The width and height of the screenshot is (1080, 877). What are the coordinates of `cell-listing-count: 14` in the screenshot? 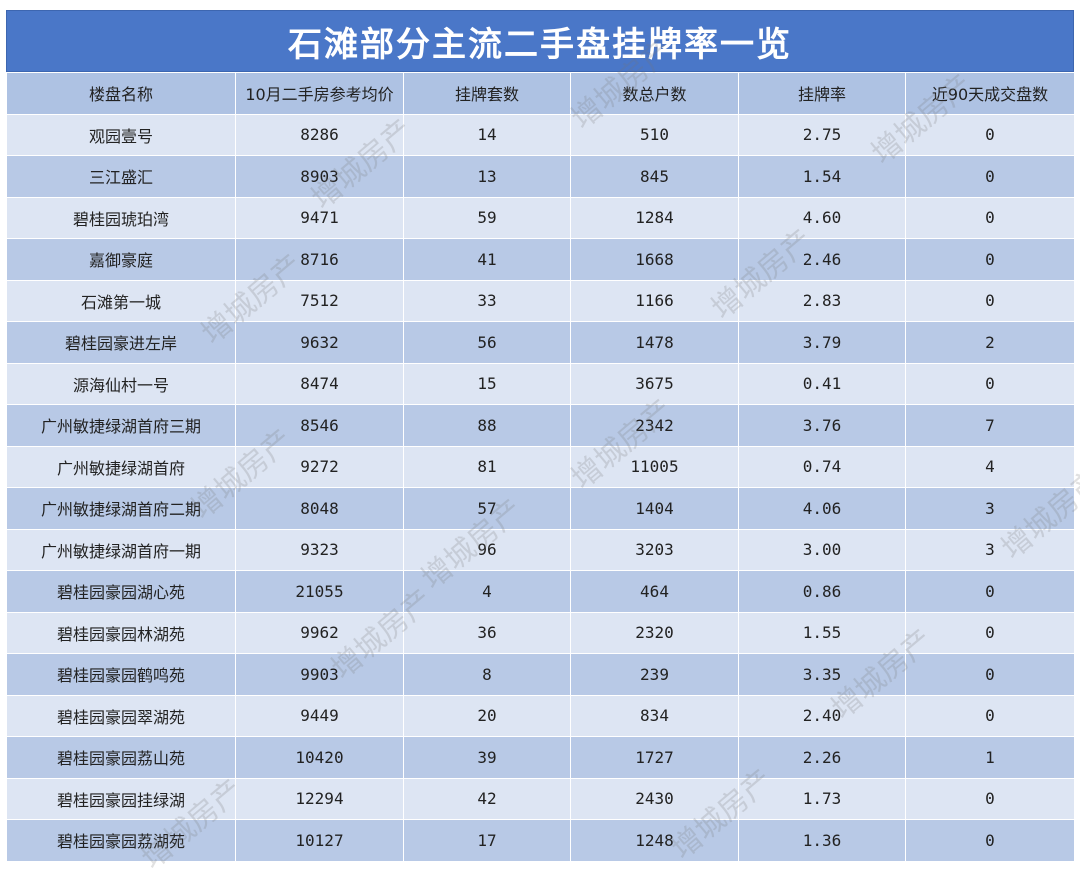 It's located at (487, 134).